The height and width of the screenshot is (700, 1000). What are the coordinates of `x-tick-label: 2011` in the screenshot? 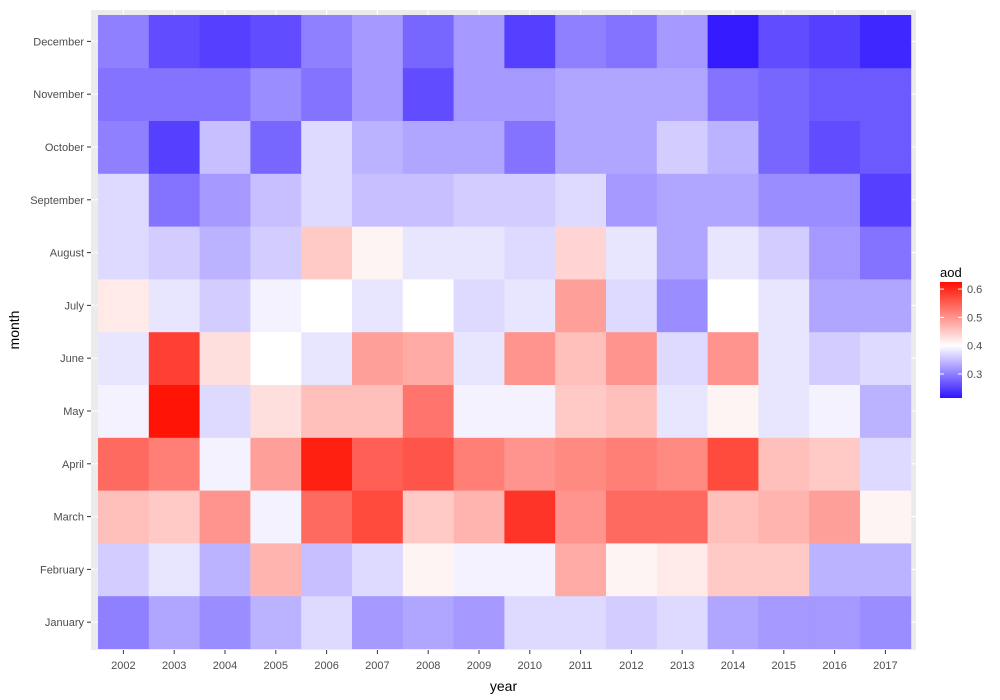 It's located at (581, 666).